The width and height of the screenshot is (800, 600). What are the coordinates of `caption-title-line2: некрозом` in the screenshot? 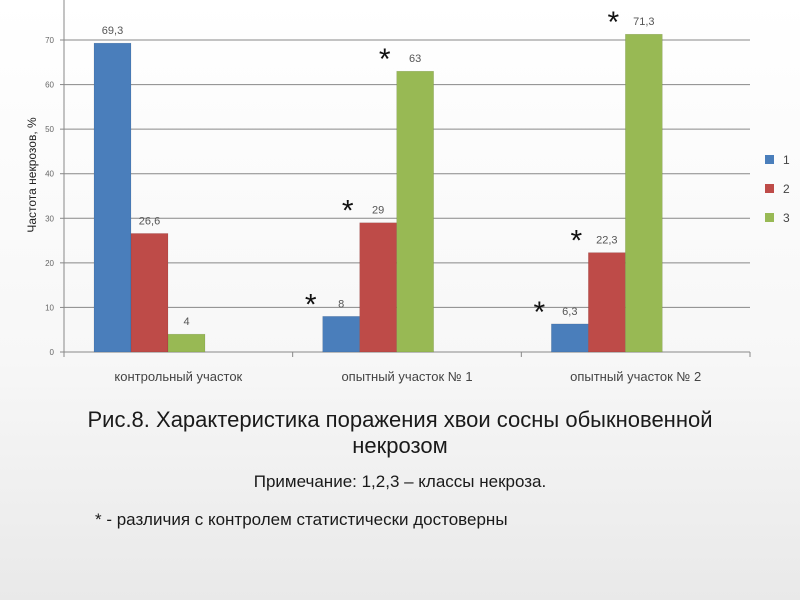 It's located at (400, 445).